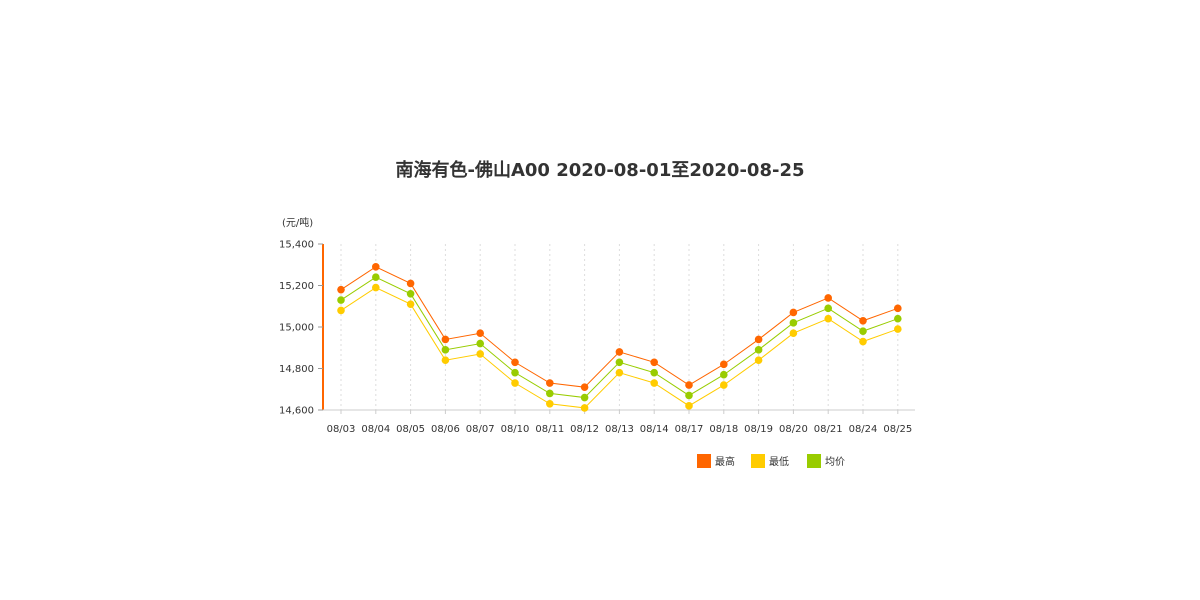  I want to click on legend-item: 最低, so click(770, 461).